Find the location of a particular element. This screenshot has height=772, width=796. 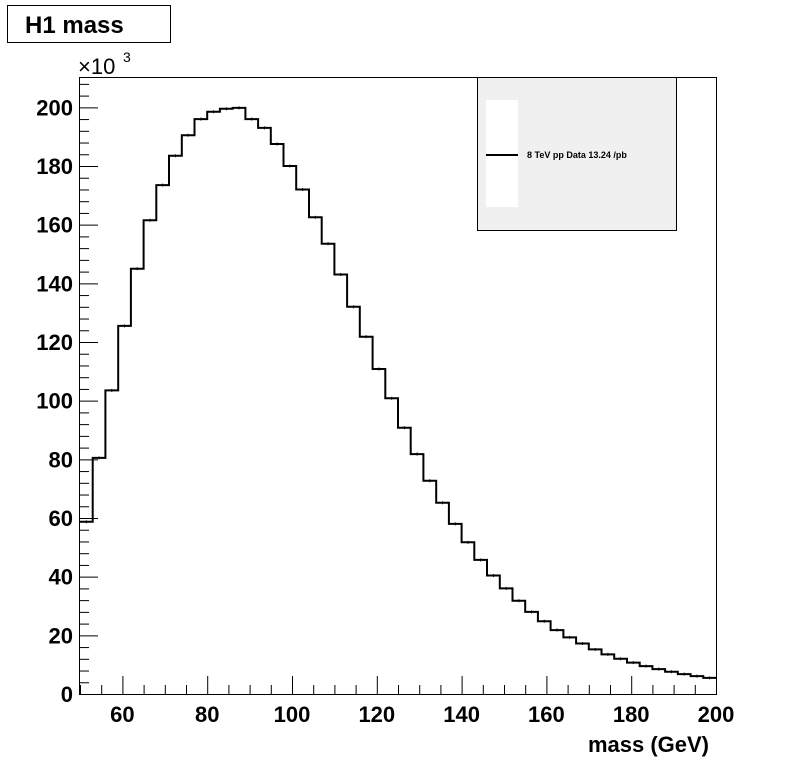

y-tick-label: 180 is located at coordinates (54, 166).